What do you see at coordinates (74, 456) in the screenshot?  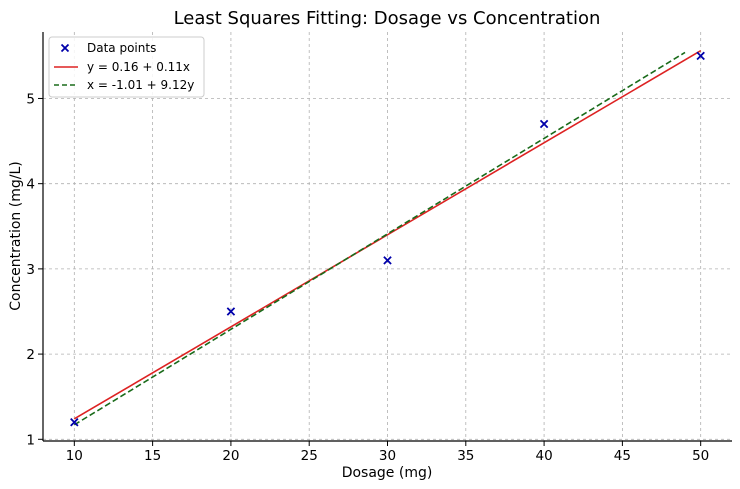 I see `x-tick-label: 10` at bounding box center [74, 456].